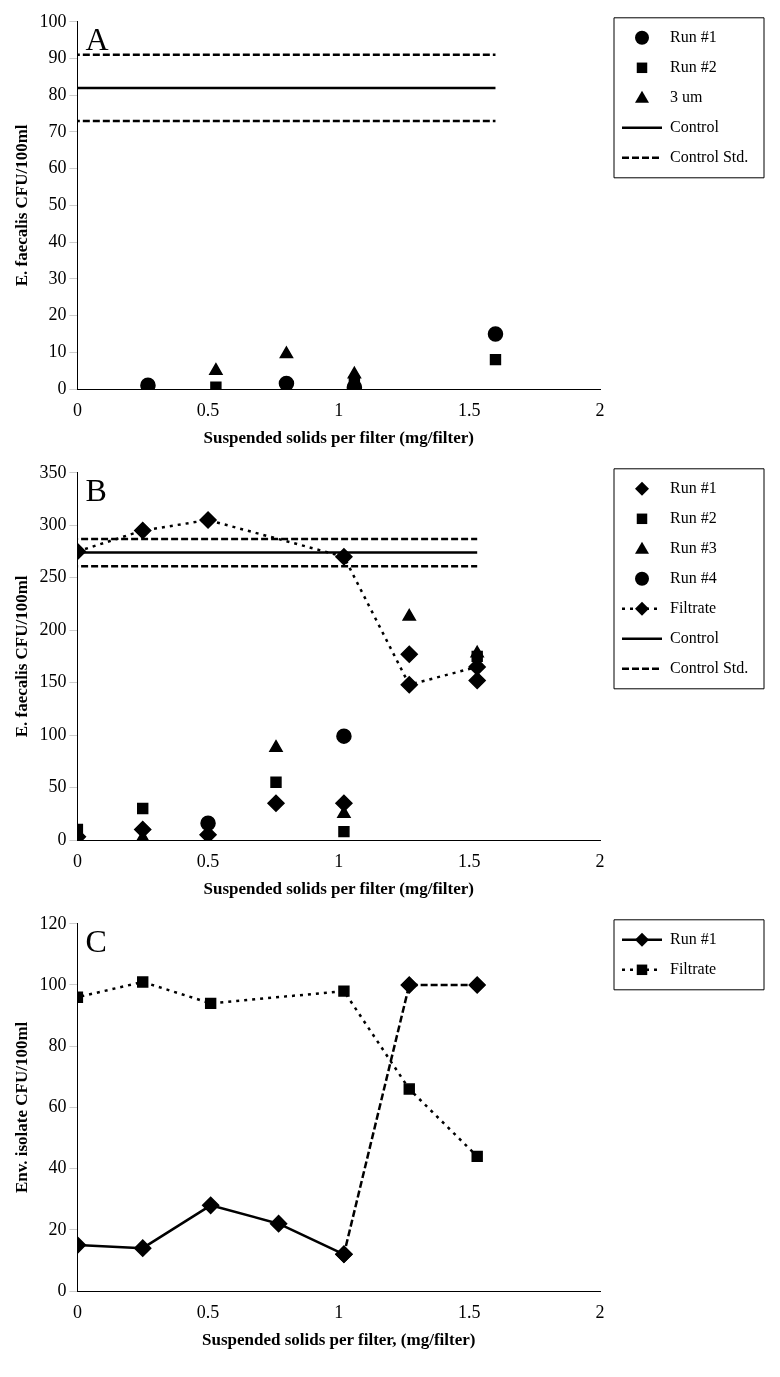  What do you see at coordinates (53, 922) in the screenshot?
I see `y-tick-label: 120` at bounding box center [53, 922].